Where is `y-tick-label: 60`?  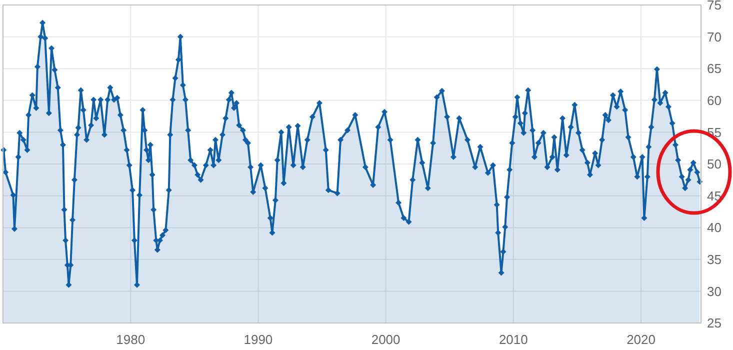
y-tick-label: 60 is located at coordinates (714, 100).